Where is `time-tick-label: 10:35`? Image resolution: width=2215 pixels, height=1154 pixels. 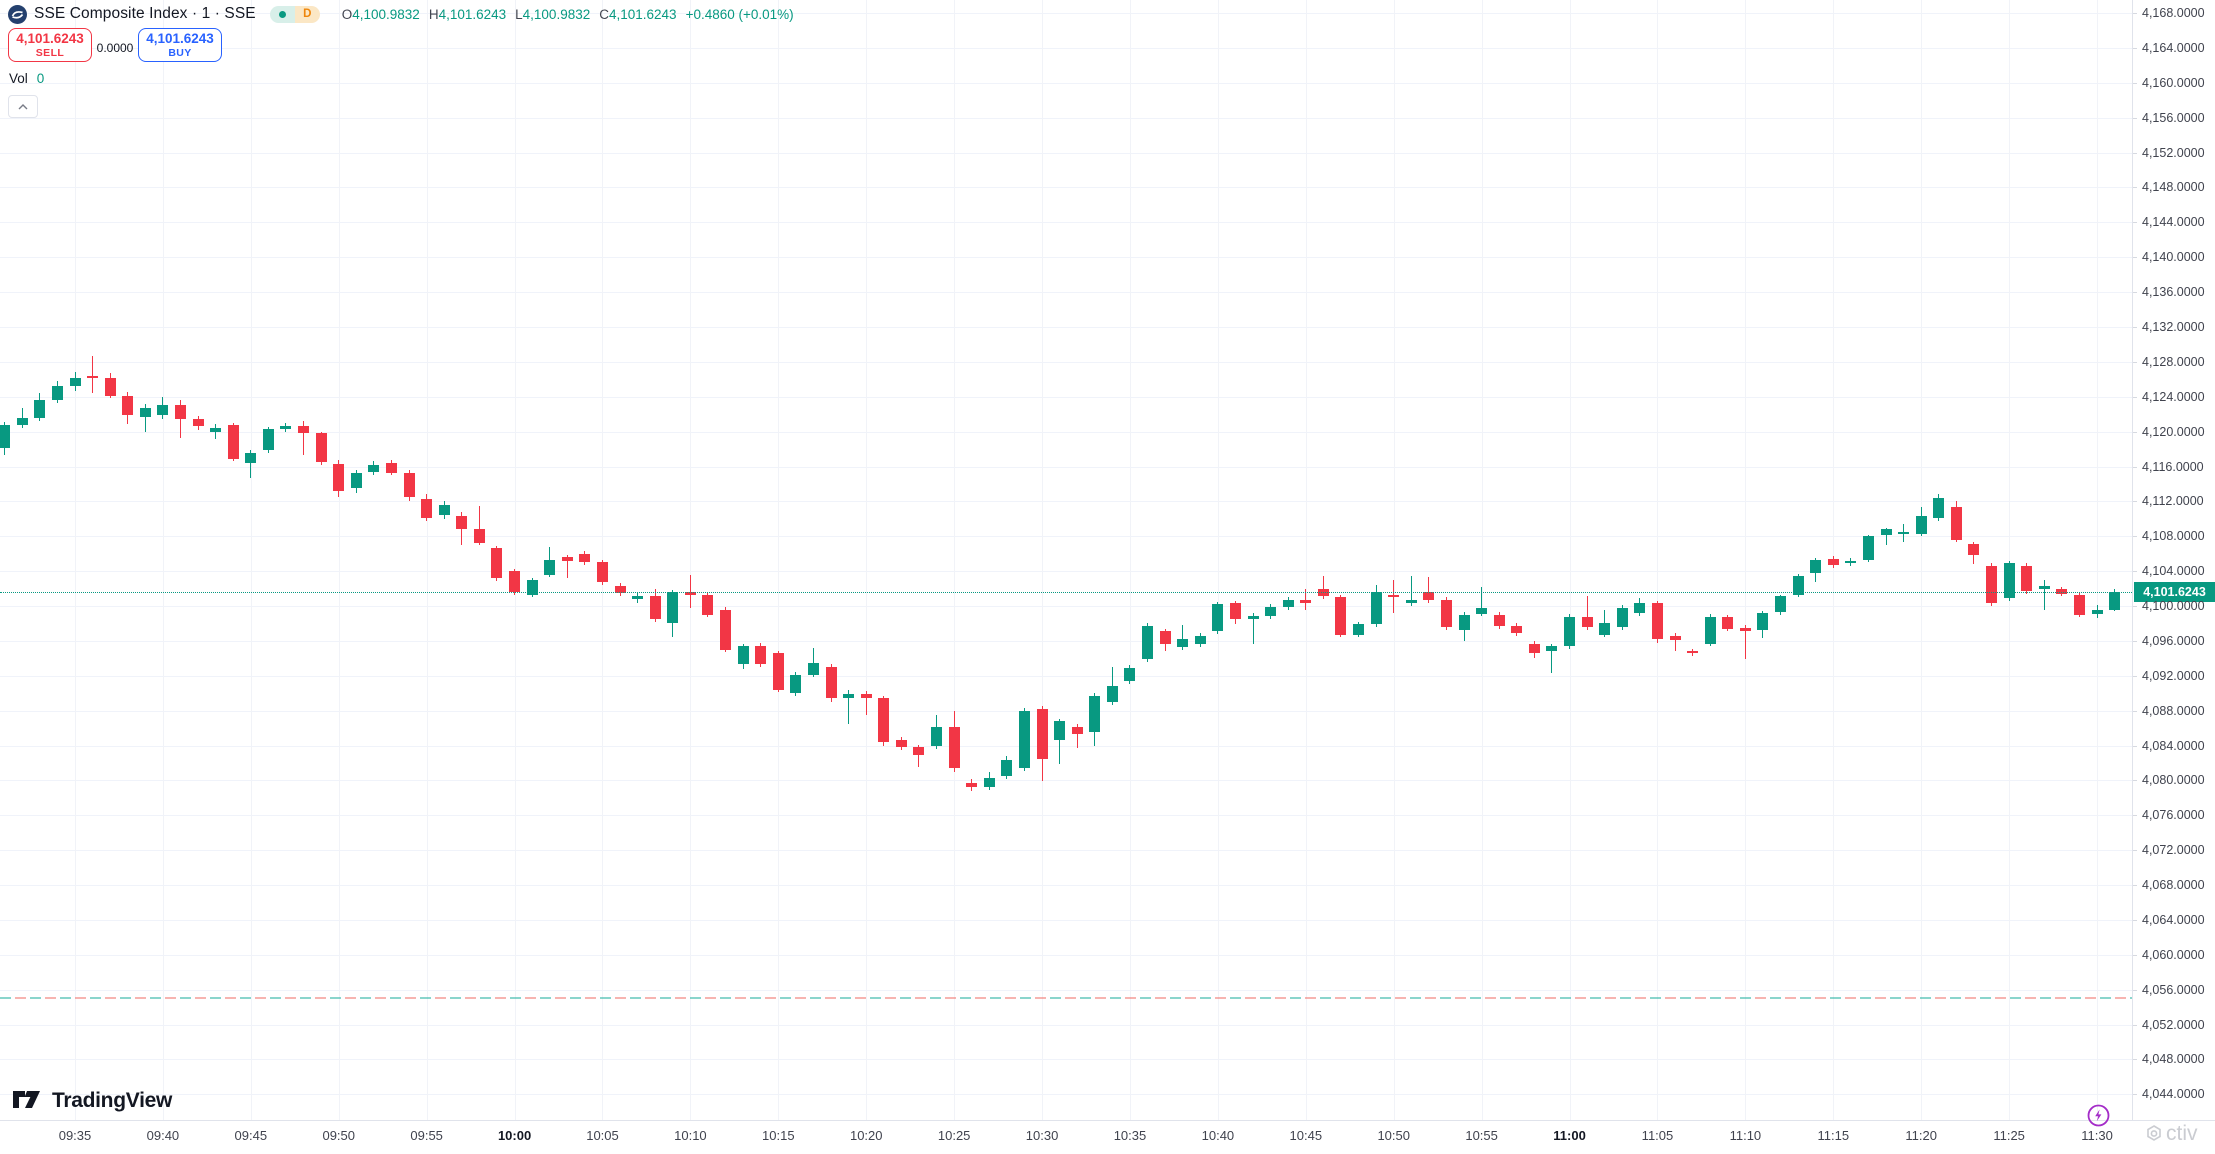 time-tick-label: 10:35 is located at coordinates (1130, 1135).